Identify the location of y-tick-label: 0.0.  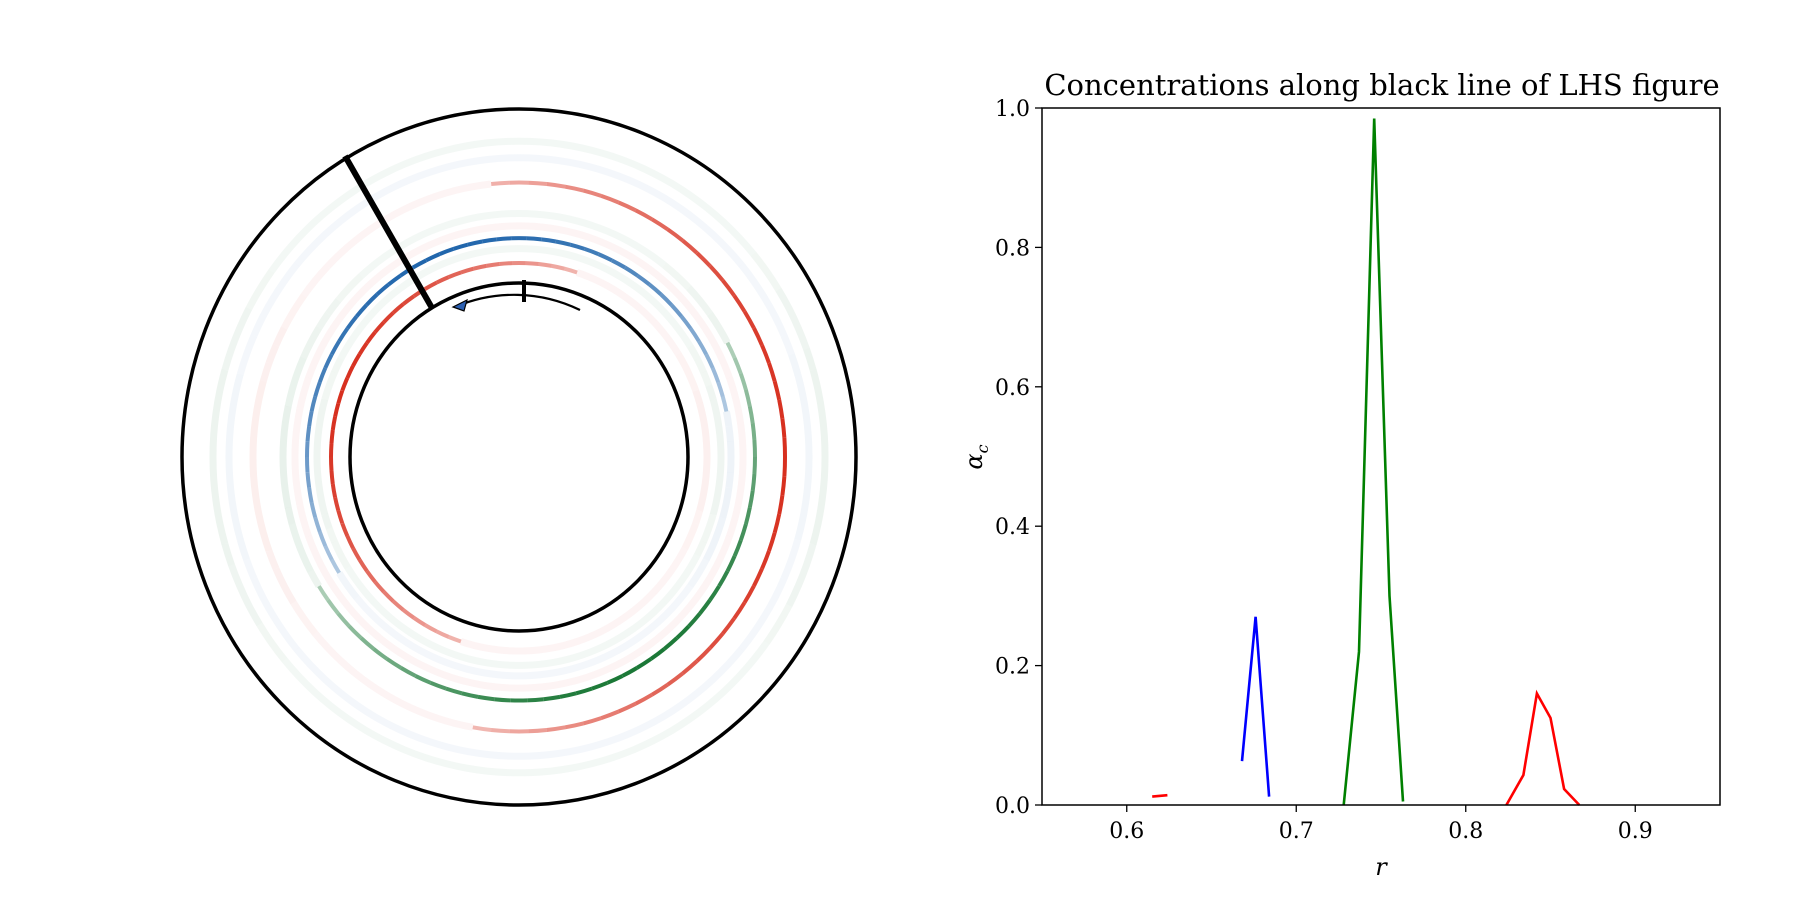
(1012, 806).